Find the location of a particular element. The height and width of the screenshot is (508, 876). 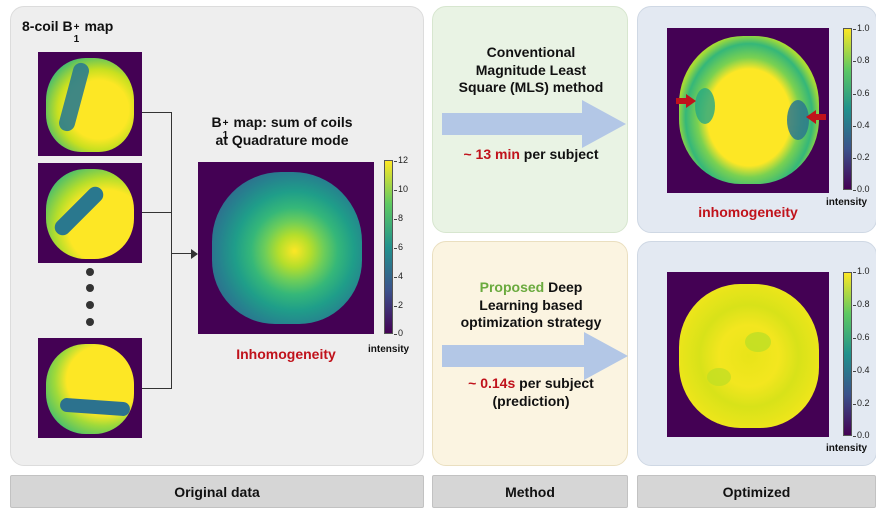

coil-map-title: 8-coil B +1 map is located at coordinates (68, 31).